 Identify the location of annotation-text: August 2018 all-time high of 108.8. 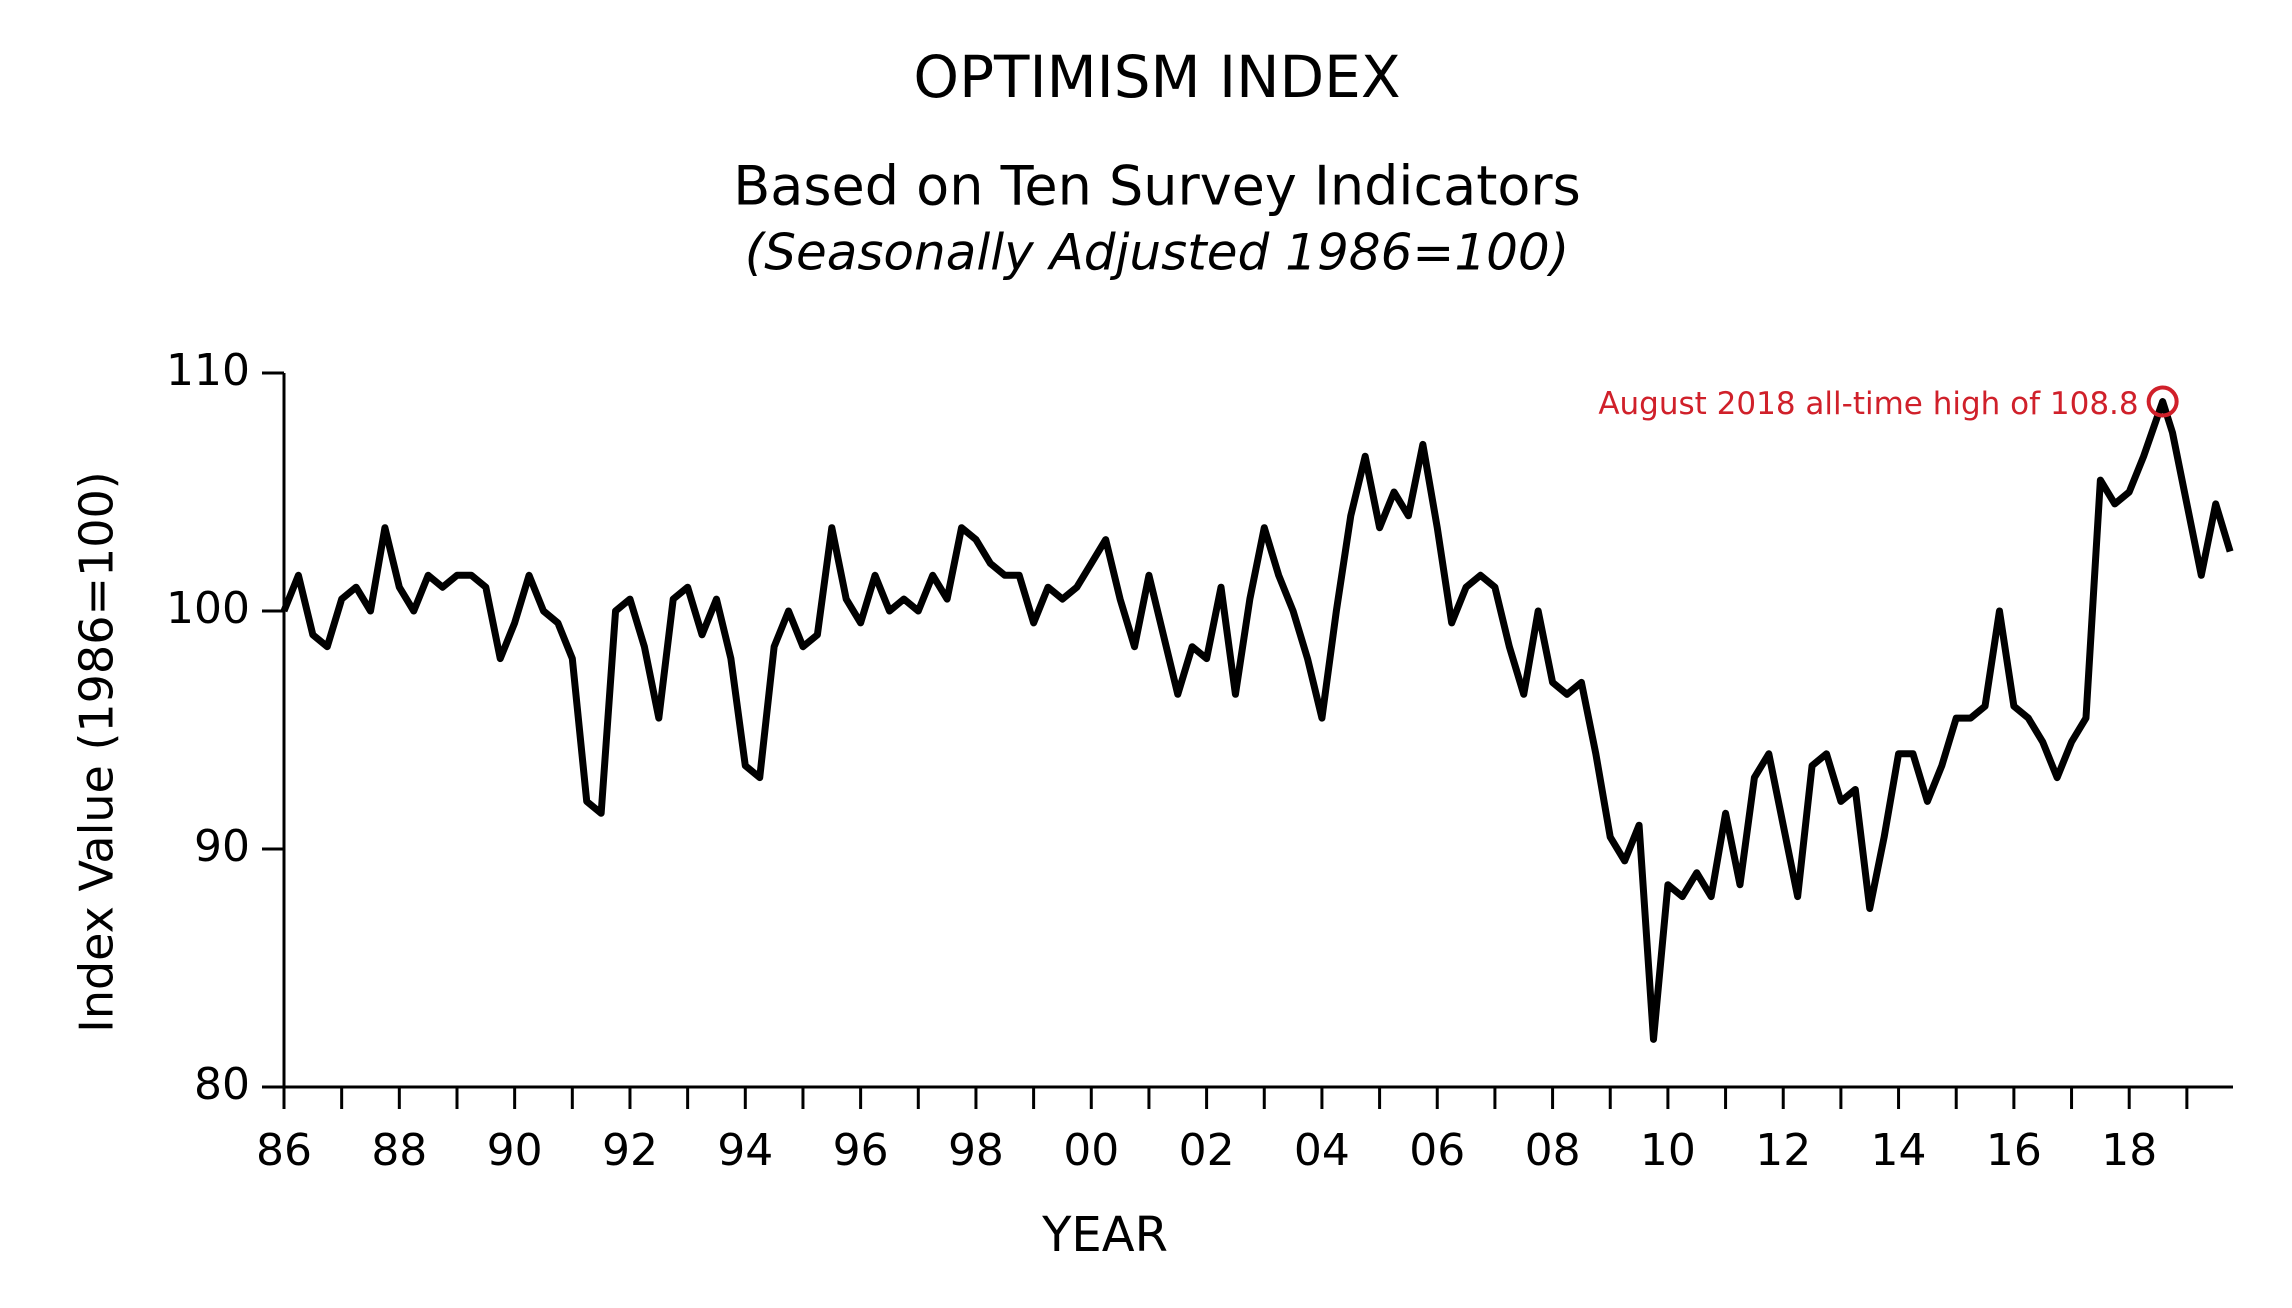
(1868, 404).